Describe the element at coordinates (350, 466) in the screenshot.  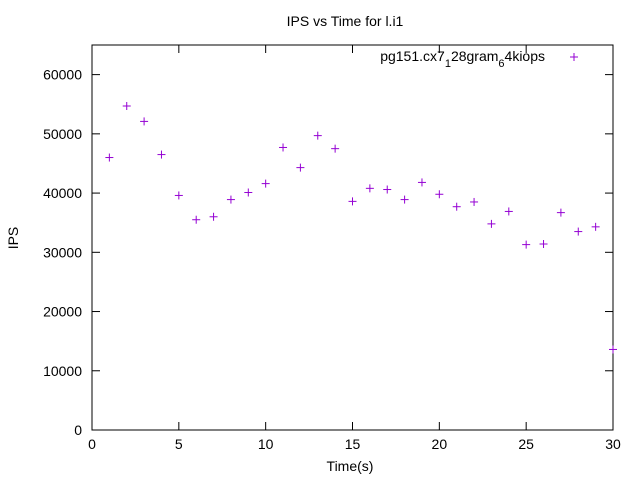
I see `x-axis-label: Time(s)` at that location.